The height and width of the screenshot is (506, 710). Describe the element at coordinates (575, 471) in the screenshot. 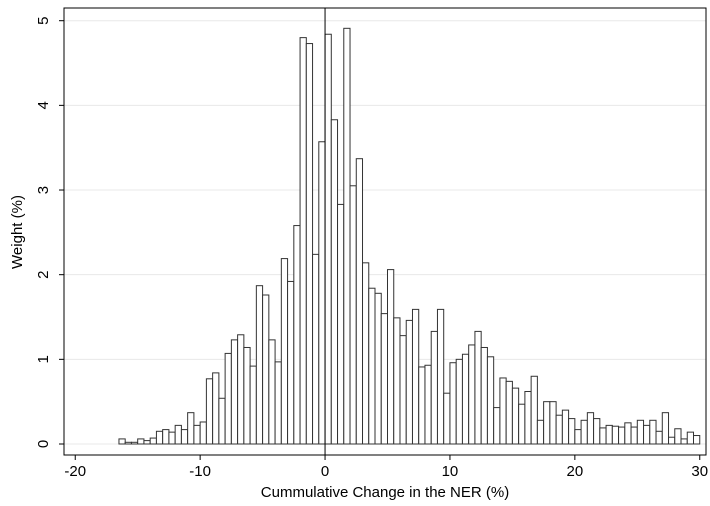

I see `x-tick-label: 20` at that location.